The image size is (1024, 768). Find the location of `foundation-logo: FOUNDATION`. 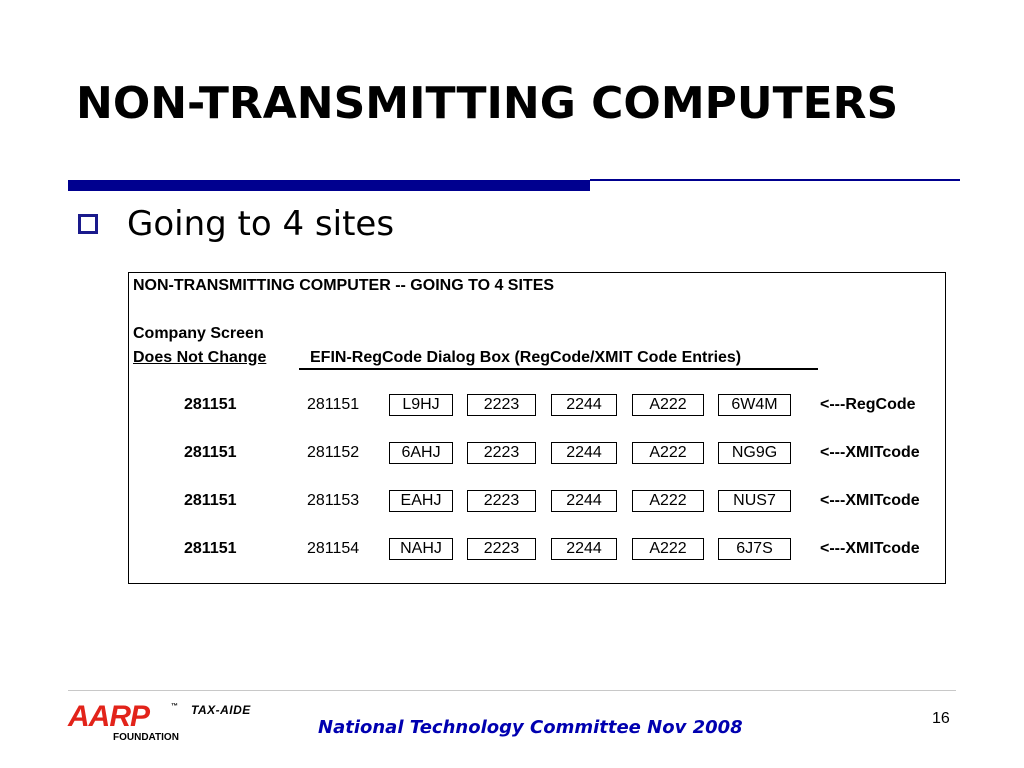

foundation-logo: FOUNDATION is located at coordinates (146, 737).